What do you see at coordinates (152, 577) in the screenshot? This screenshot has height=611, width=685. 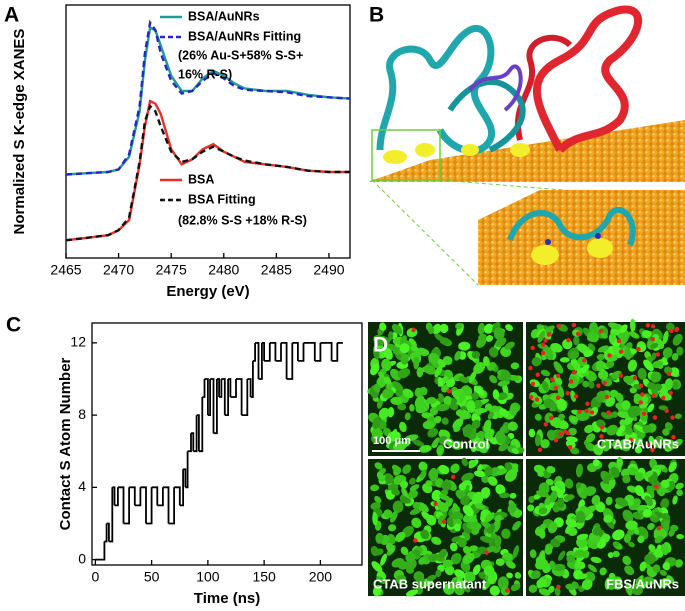 I see `x-tick-label: 50` at bounding box center [152, 577].